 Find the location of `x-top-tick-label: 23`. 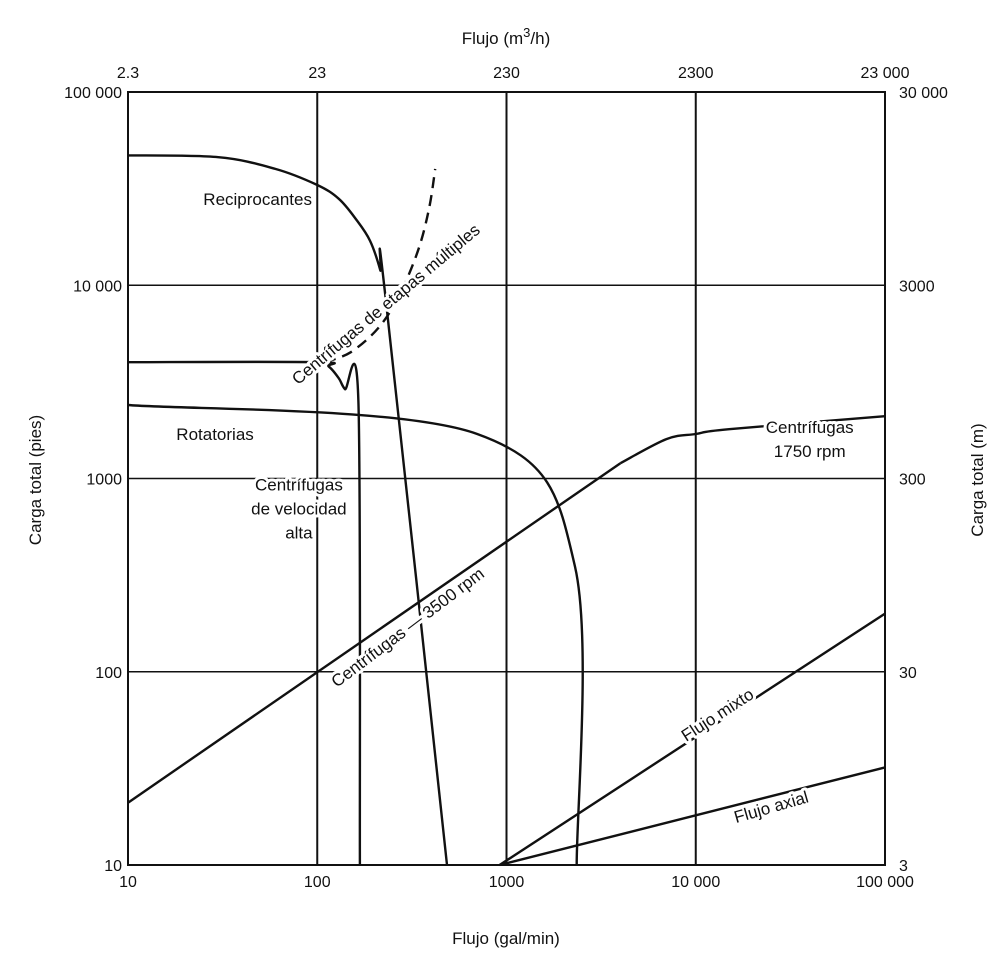

x-top-tick-label: 23 is located at coordinates (317, 73).